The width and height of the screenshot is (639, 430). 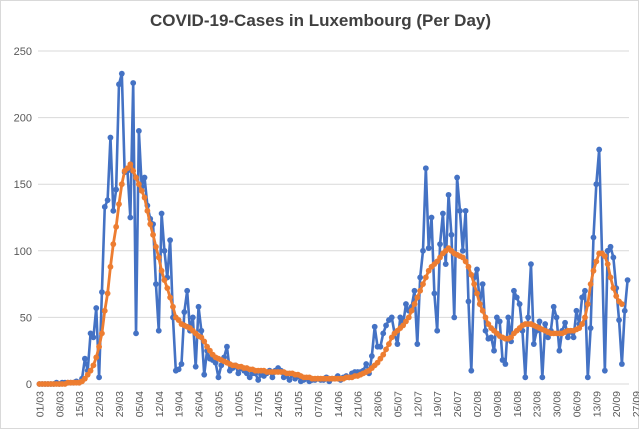 I want to click on x-tick-label: 02/08, so click(x=478, y=404).